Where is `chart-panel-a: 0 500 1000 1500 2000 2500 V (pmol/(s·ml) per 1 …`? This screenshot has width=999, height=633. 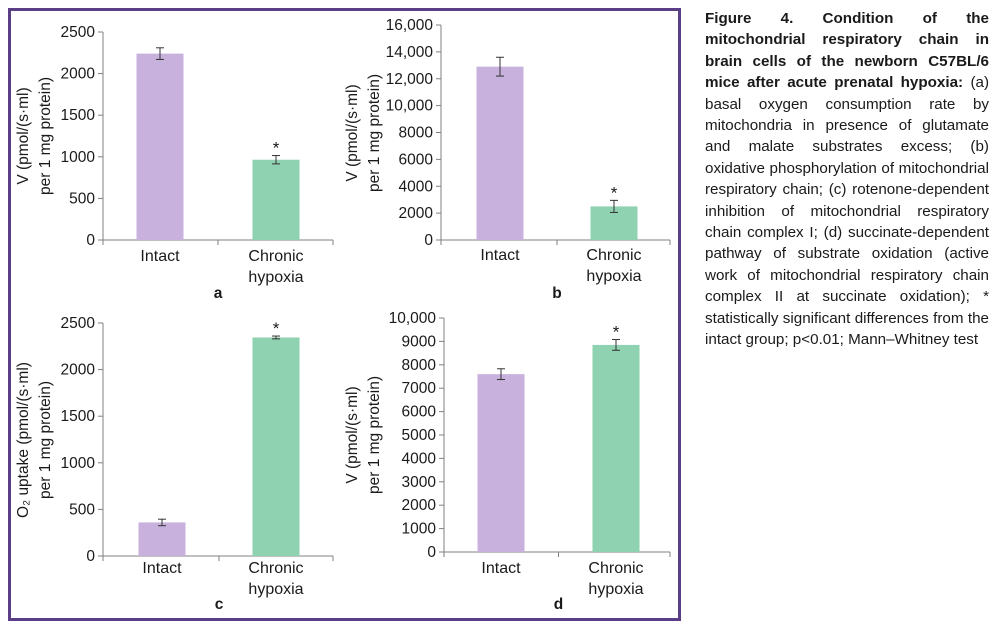 chart-panel-a: 0 500 1000 1500 2000 2500 V (pmol/(s·ml) per 1 … is located at coordinates (174, 163).